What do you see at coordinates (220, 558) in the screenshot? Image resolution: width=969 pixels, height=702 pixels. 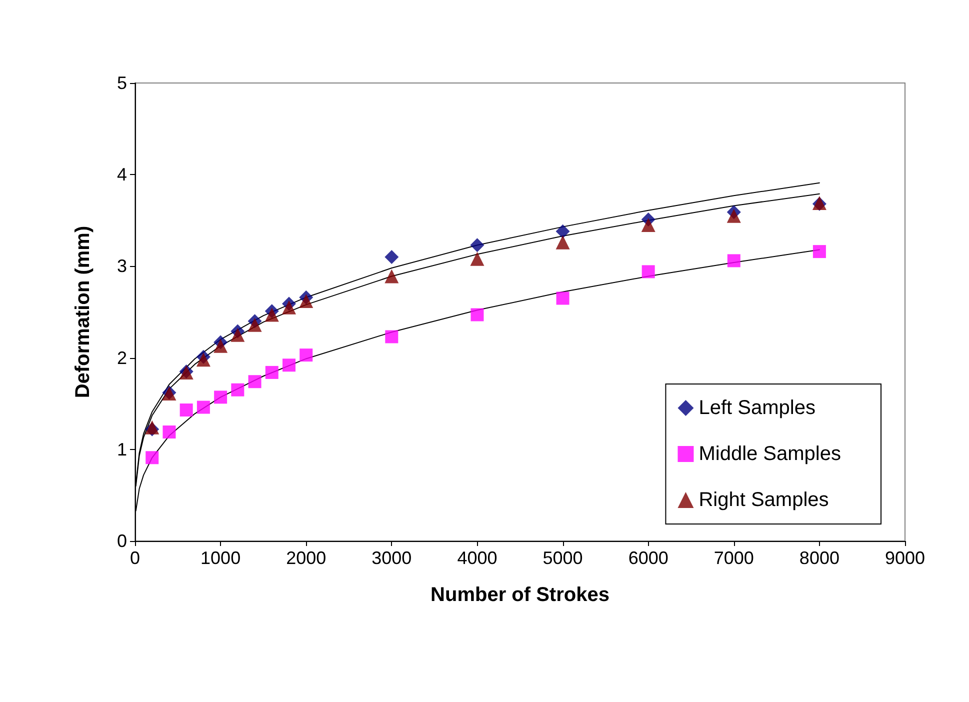 I see `x-tick-label: 1000` at bounding box center [220, 558].